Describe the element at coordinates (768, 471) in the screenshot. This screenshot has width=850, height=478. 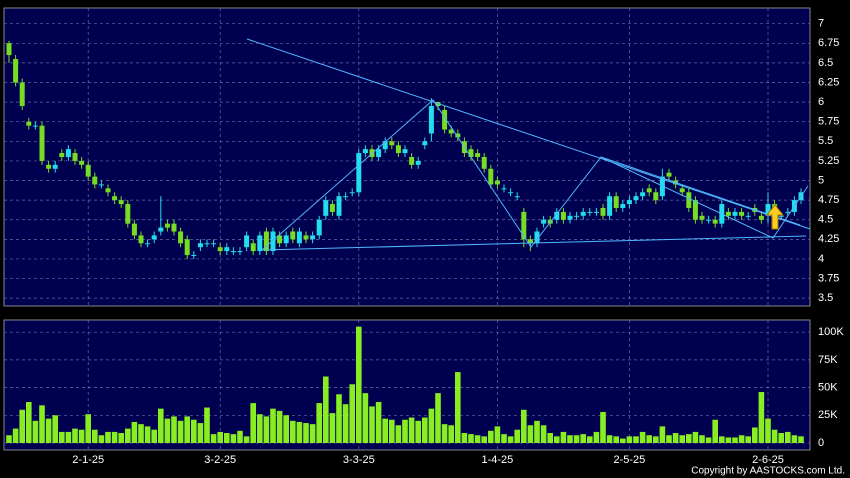
I see `copyright: Copyright by AASTOCKS.com Ltd.` at that location.